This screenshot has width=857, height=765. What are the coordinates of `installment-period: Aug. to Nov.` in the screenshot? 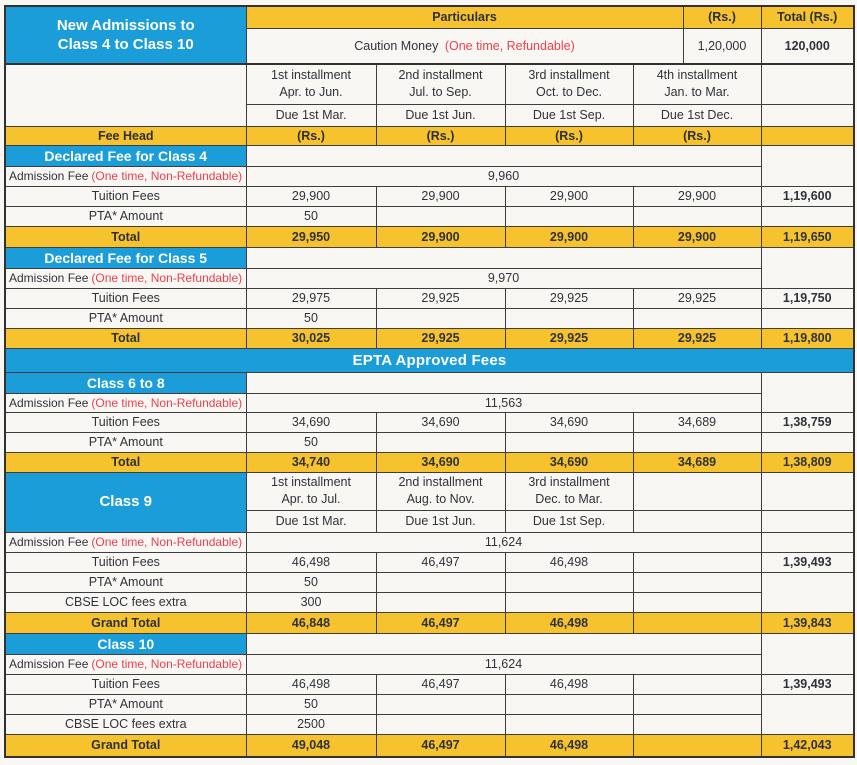 It's located at (440, 499).